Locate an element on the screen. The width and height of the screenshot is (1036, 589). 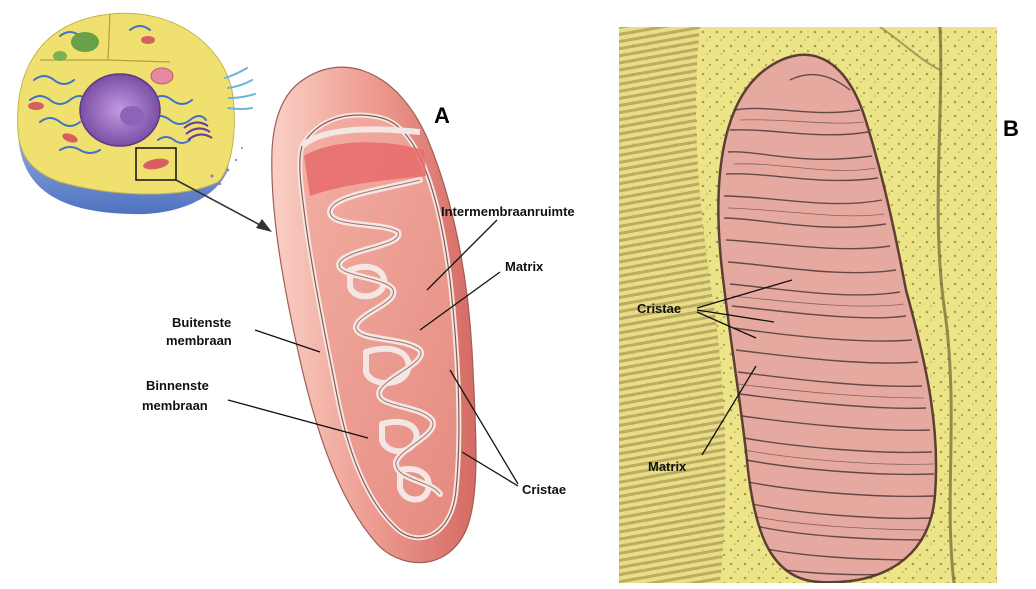
label-outer-membrane-line1: Buitenste is located at coordinates (201, 322).